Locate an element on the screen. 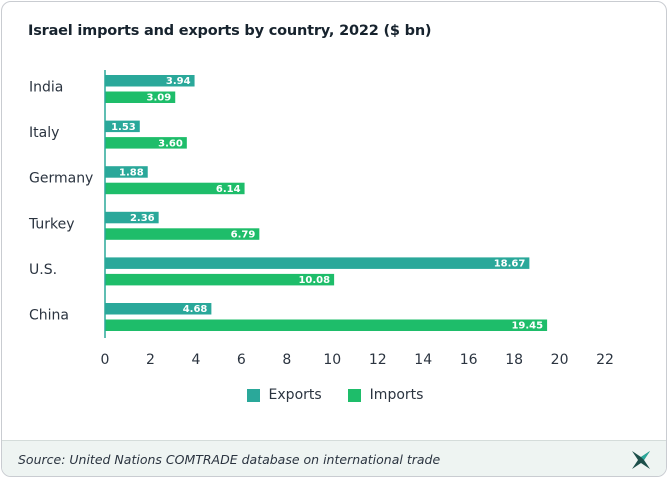 The image size is (670, 480). data-label-imports: 6.79 is located at coordinates (243, 235).